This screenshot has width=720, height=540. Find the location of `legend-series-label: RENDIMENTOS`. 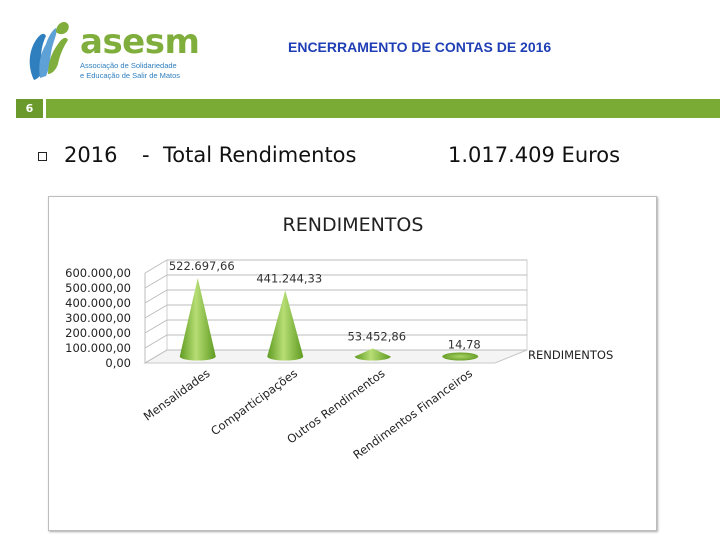

legend-series-label: RENDIMENTOS is located at coordinates (570, 355).